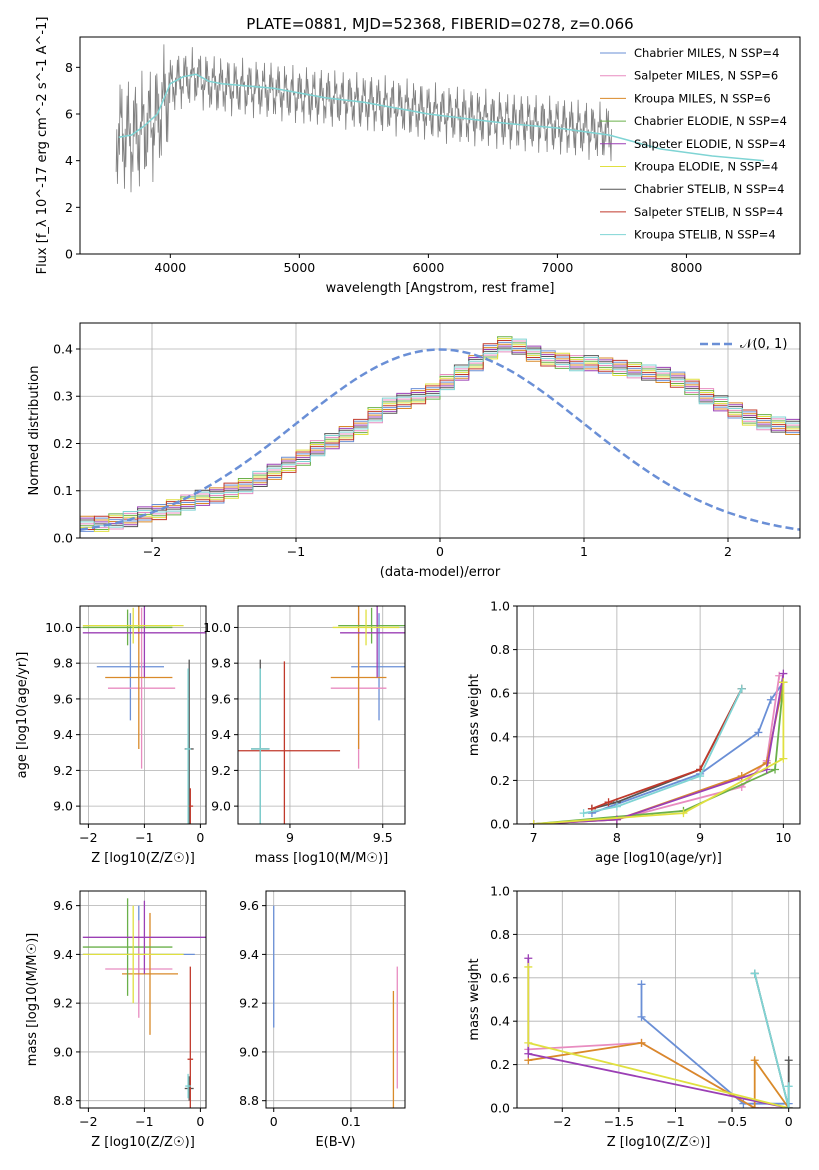 Image resolution: width=819 pixels, height=1170 pixels. I want to click on x-tick-label: −1.5, so click(619, 1121).